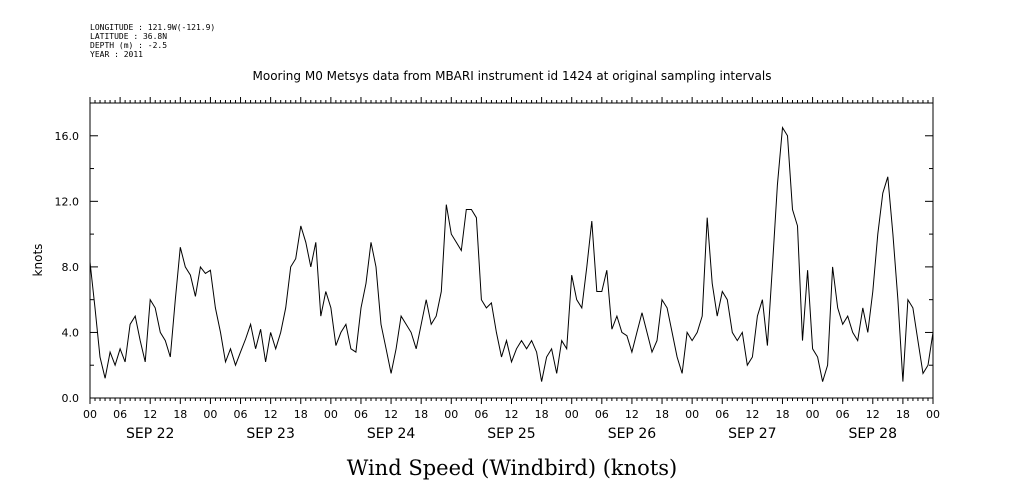 The height and width of the screenshot is (504, 1009). Describe the element at coordinates (150, 434) in the screenshot. I see `day-label: SEP 22` at that location.